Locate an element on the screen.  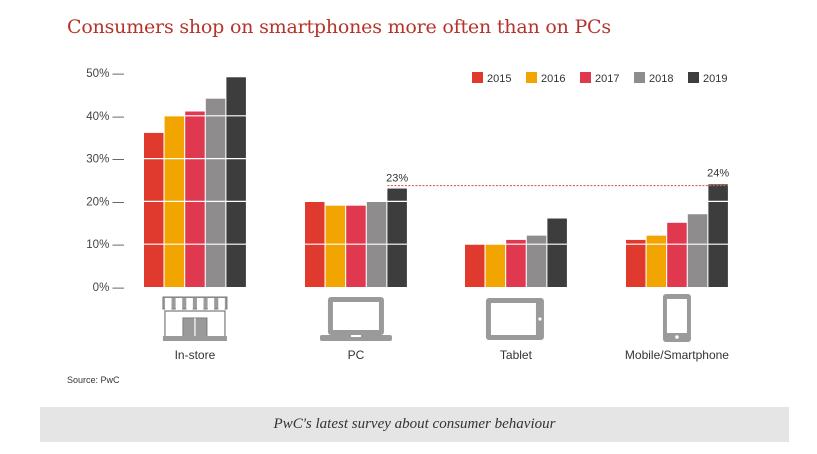
legend-label: 2019 is located at coordinates (715, 79).